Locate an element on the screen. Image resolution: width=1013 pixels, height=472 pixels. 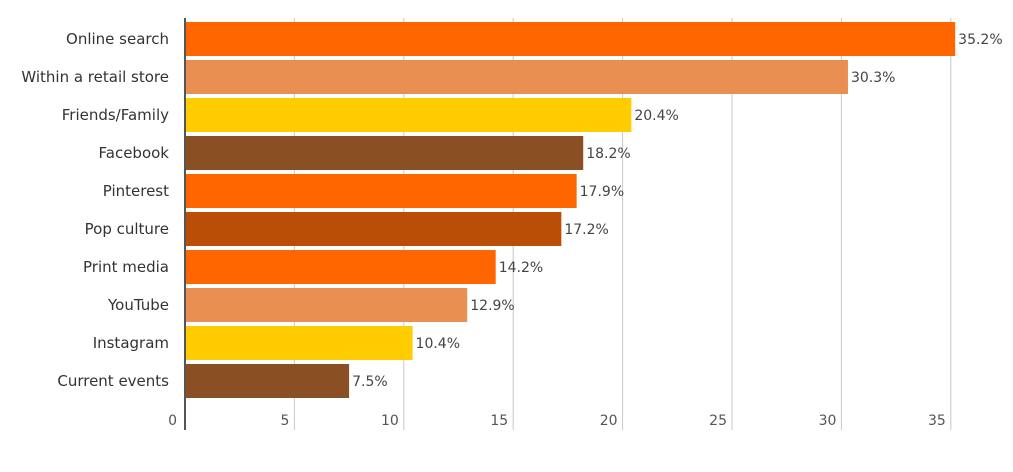
category-label: Print media is located at coordinates (126, 267).